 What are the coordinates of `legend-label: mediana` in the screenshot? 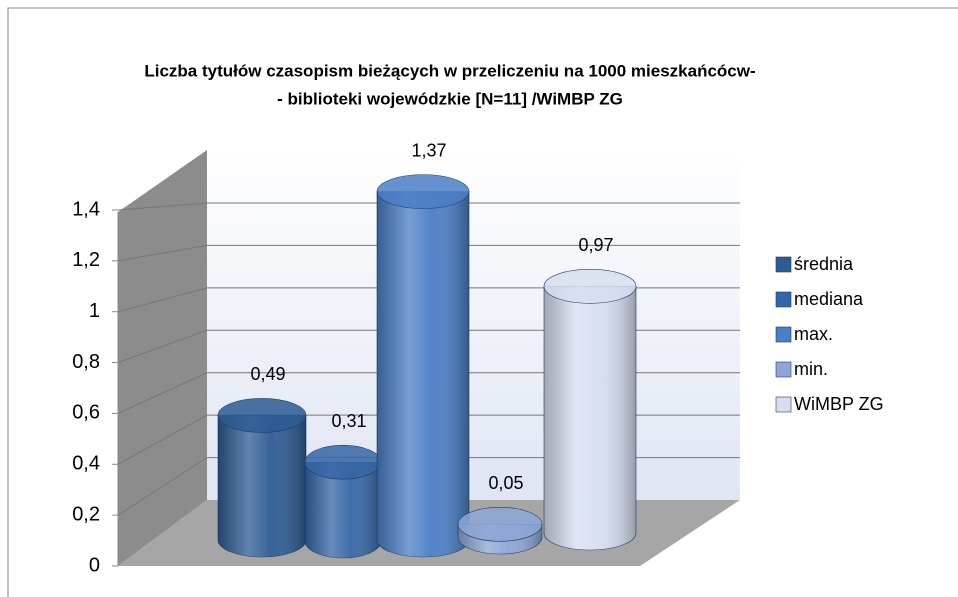 It's located at (829, 299).